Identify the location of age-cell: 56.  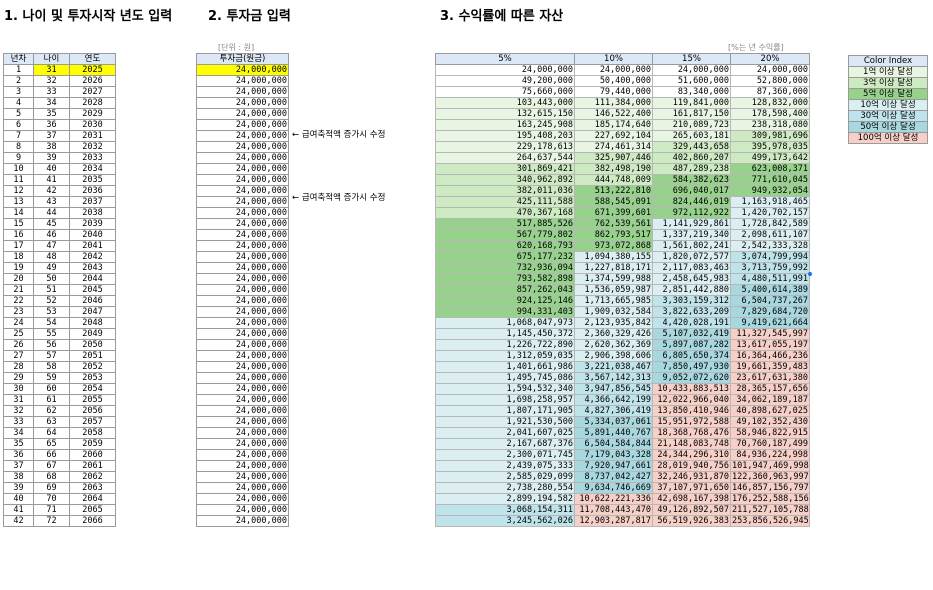
(51, 345).